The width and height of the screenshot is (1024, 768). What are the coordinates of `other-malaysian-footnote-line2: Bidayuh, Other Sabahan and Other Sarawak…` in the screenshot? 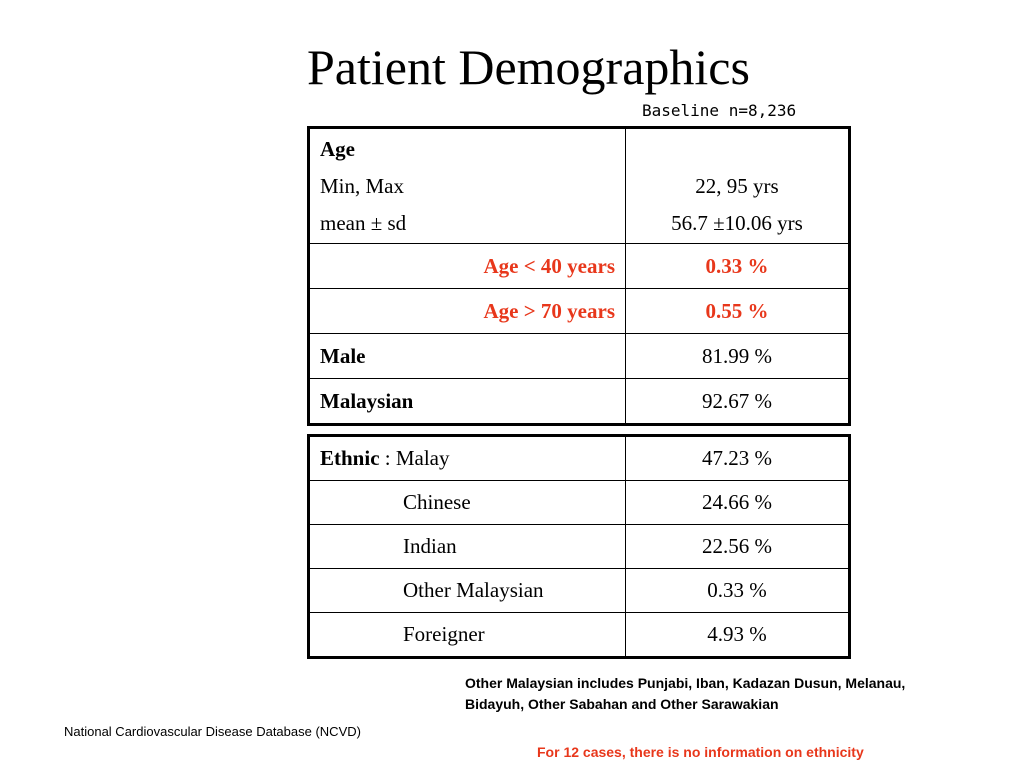 It's located at (622, 704).